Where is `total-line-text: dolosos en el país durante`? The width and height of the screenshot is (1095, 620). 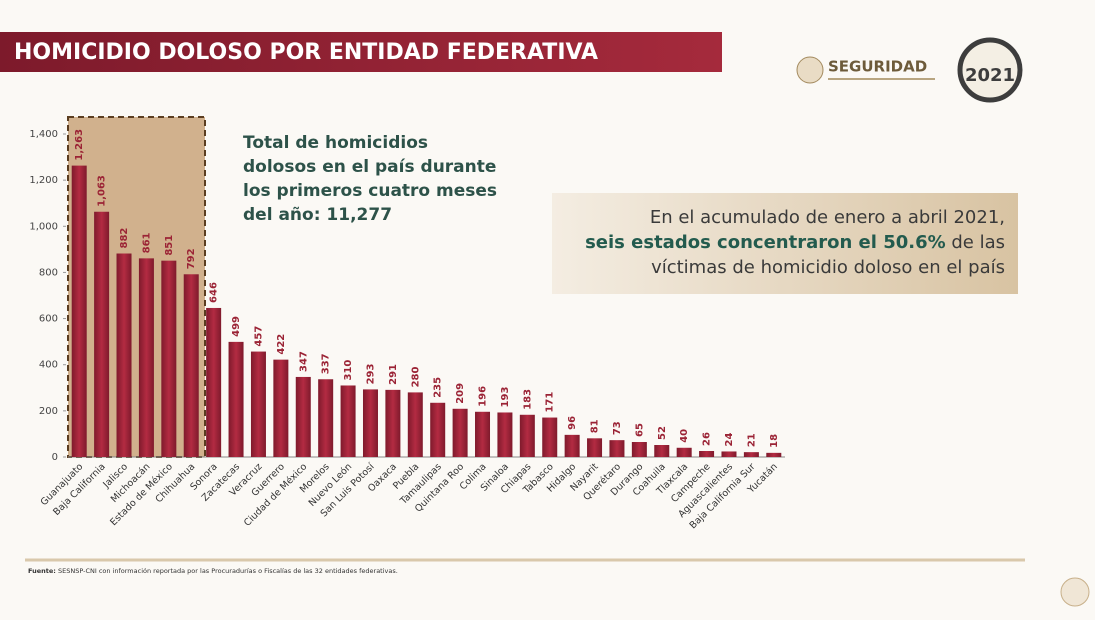
total-line-text: dolosos en el país durante is located at coordinates (369, 167).